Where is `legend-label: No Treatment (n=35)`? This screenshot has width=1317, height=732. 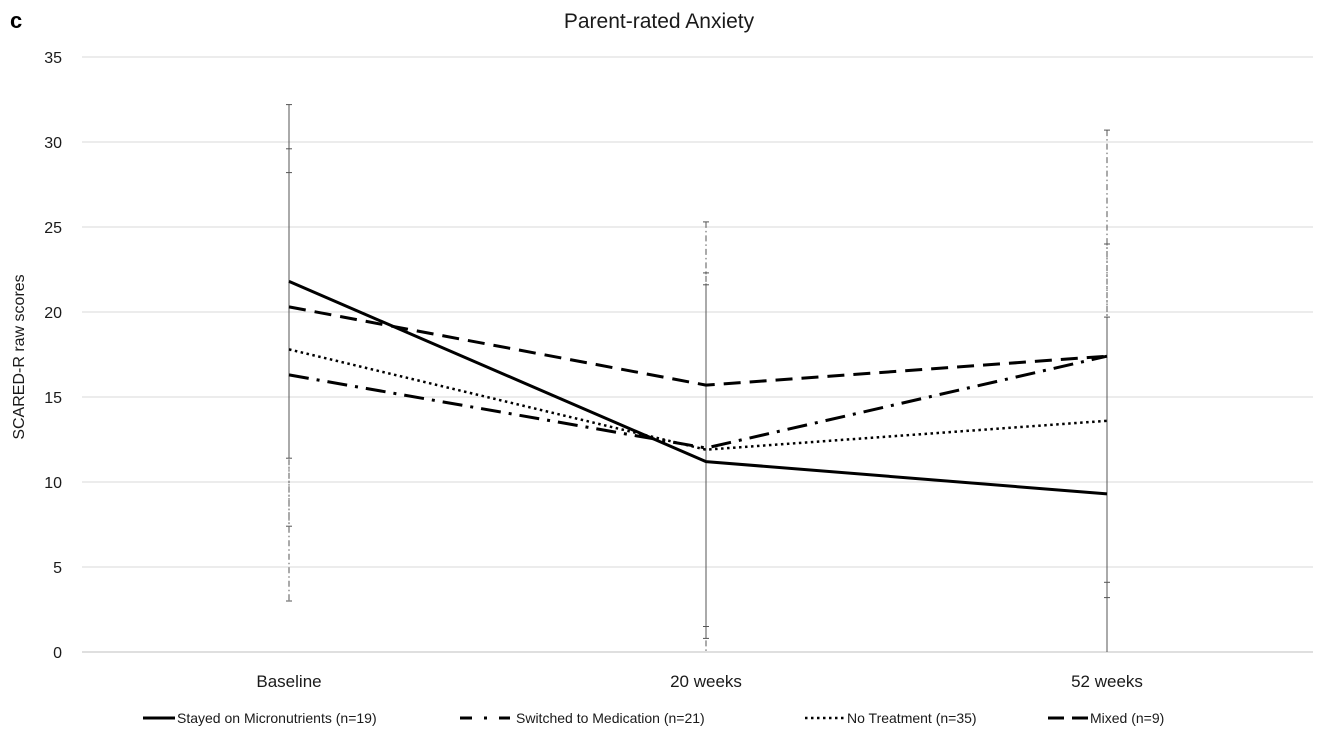 legend-label: No Treatment (n=35) is located at coordinates (912, 718).